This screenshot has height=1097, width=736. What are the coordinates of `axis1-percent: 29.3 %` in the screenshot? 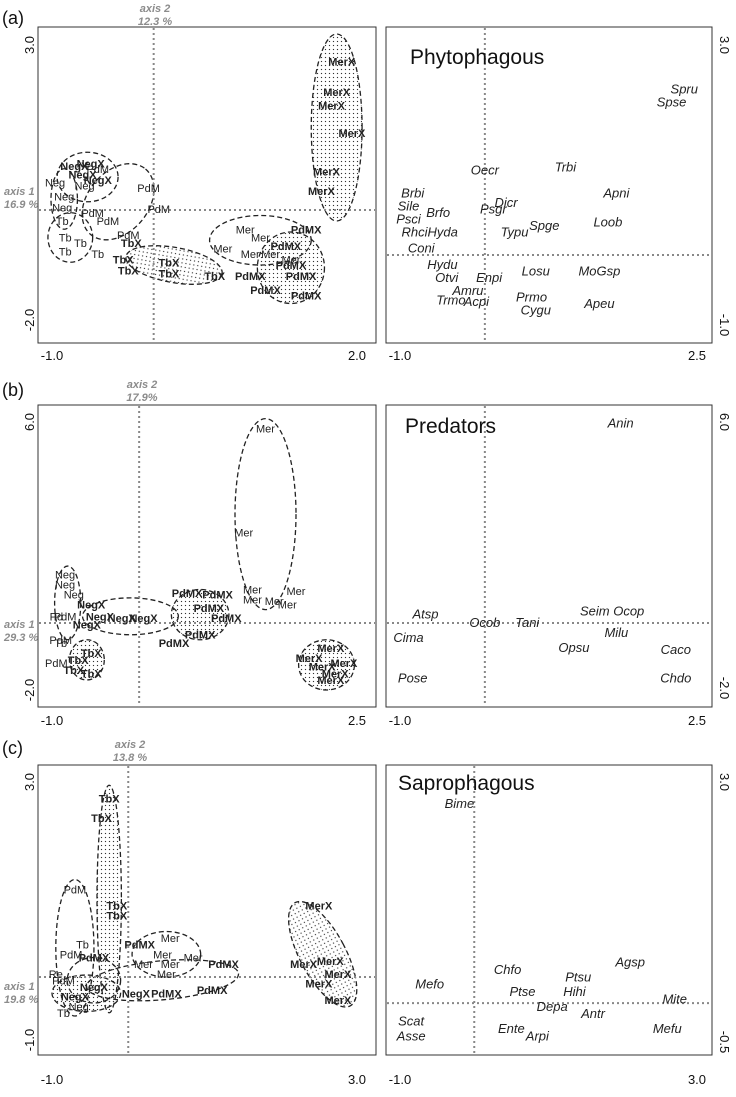 It's located at (20, 638).